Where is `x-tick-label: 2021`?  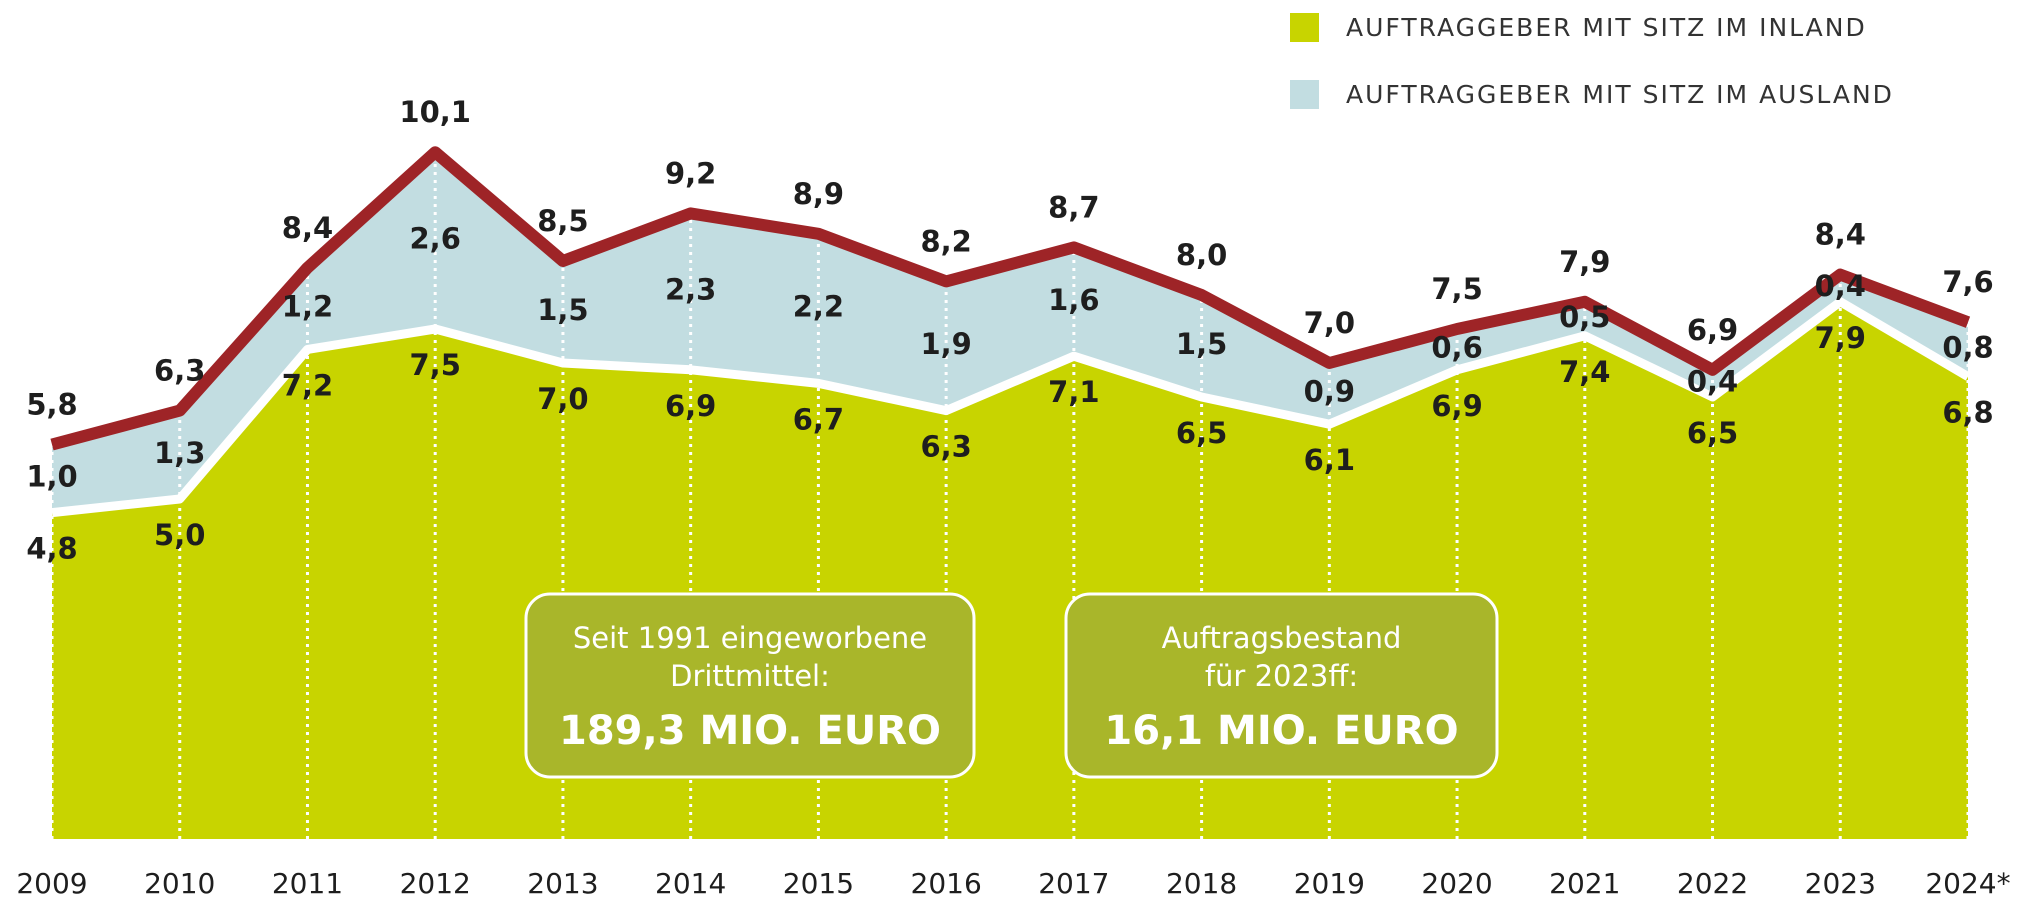 x-tick-label: 2021 is located at coordinates (1584, 883).